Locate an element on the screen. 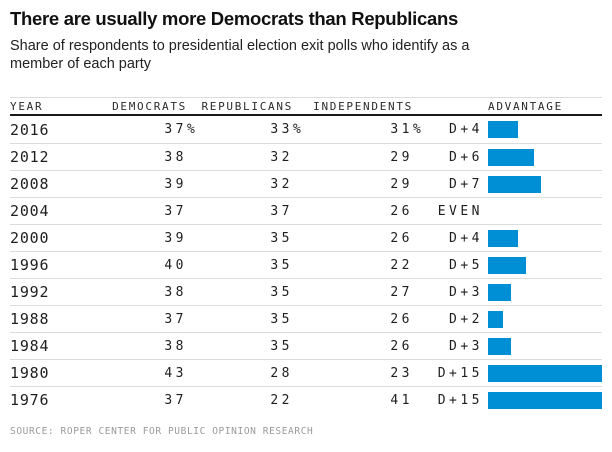 The height and width of the screenshot is (452, 612). table-row: 2016 37% 33% 31% D+4 is located at coordinates (306, 129).